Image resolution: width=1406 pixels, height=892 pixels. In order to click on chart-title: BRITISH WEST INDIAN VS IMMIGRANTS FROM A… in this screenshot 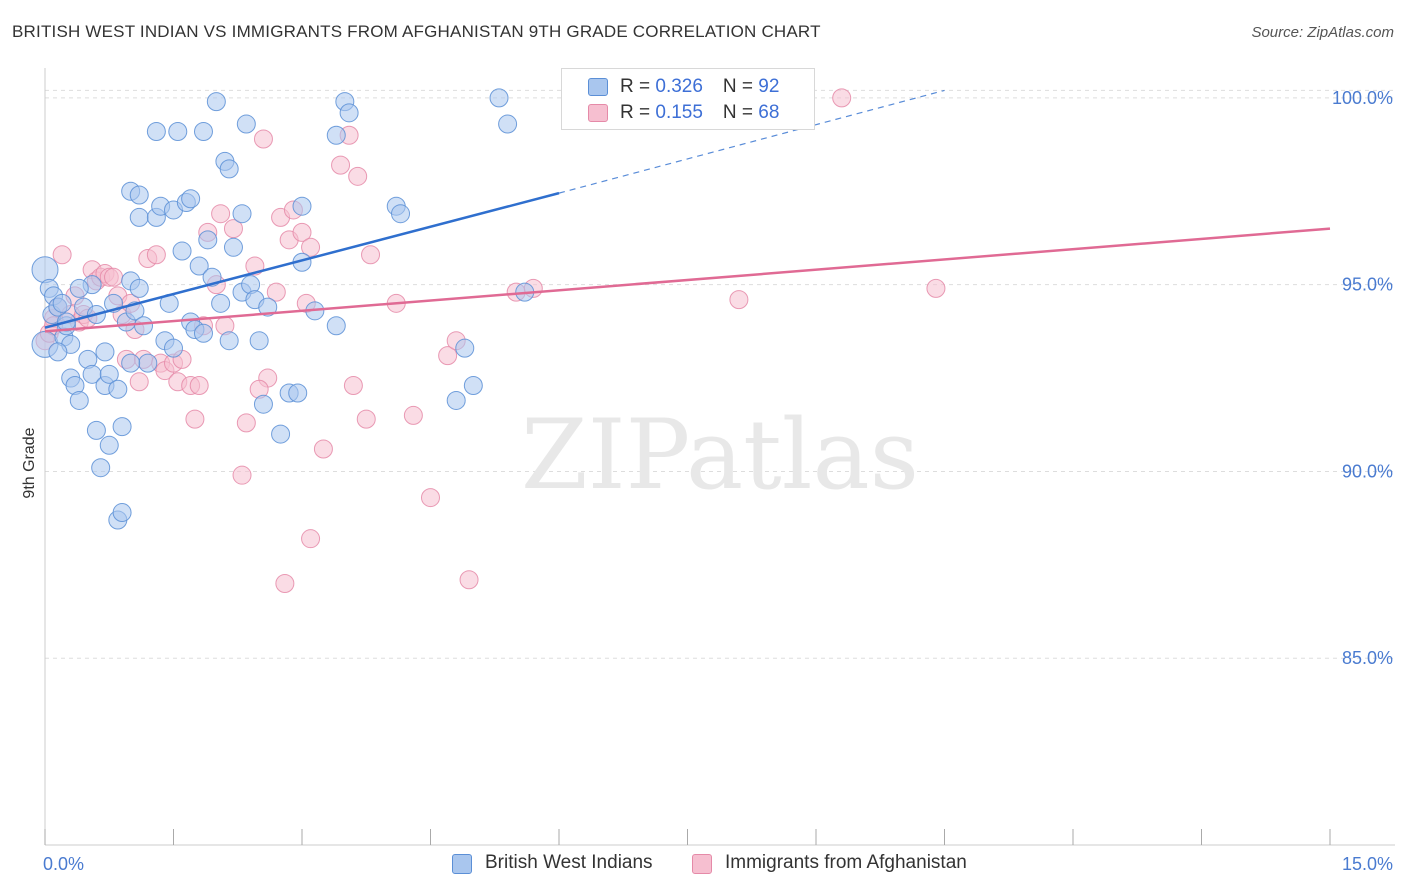, I will do `click(416, 31)`.